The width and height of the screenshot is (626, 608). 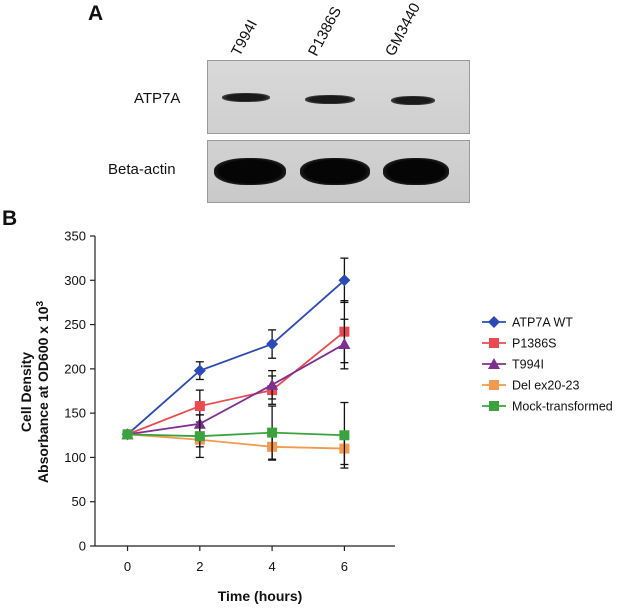 I want to click on x-tick-label-0: 0, so click(x=127, y=566).